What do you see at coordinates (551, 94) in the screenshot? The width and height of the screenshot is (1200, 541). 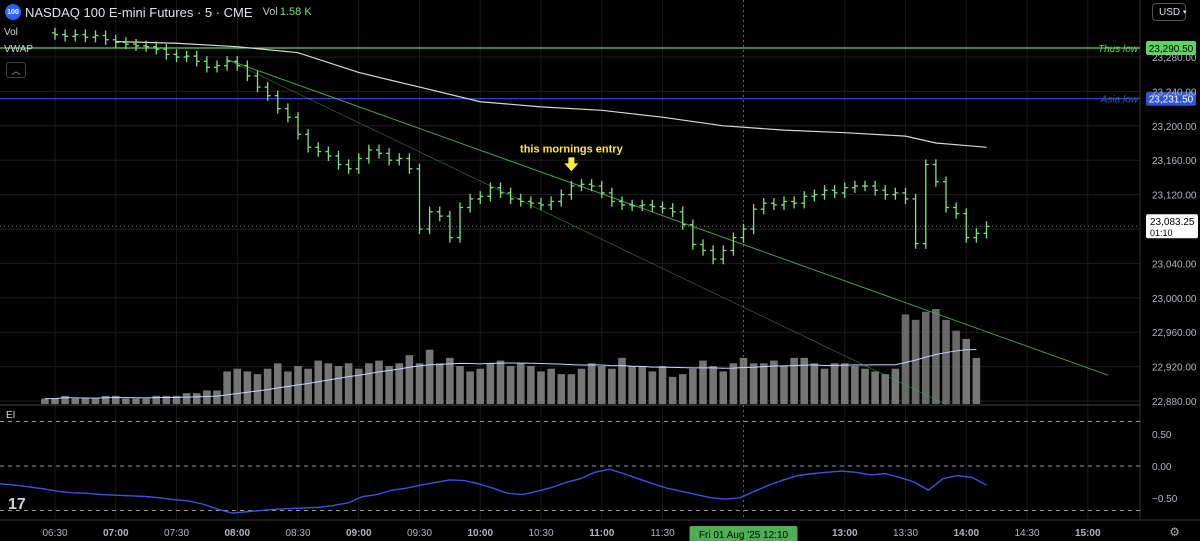 I see `vwap-line` at bounding box center [551, 94].